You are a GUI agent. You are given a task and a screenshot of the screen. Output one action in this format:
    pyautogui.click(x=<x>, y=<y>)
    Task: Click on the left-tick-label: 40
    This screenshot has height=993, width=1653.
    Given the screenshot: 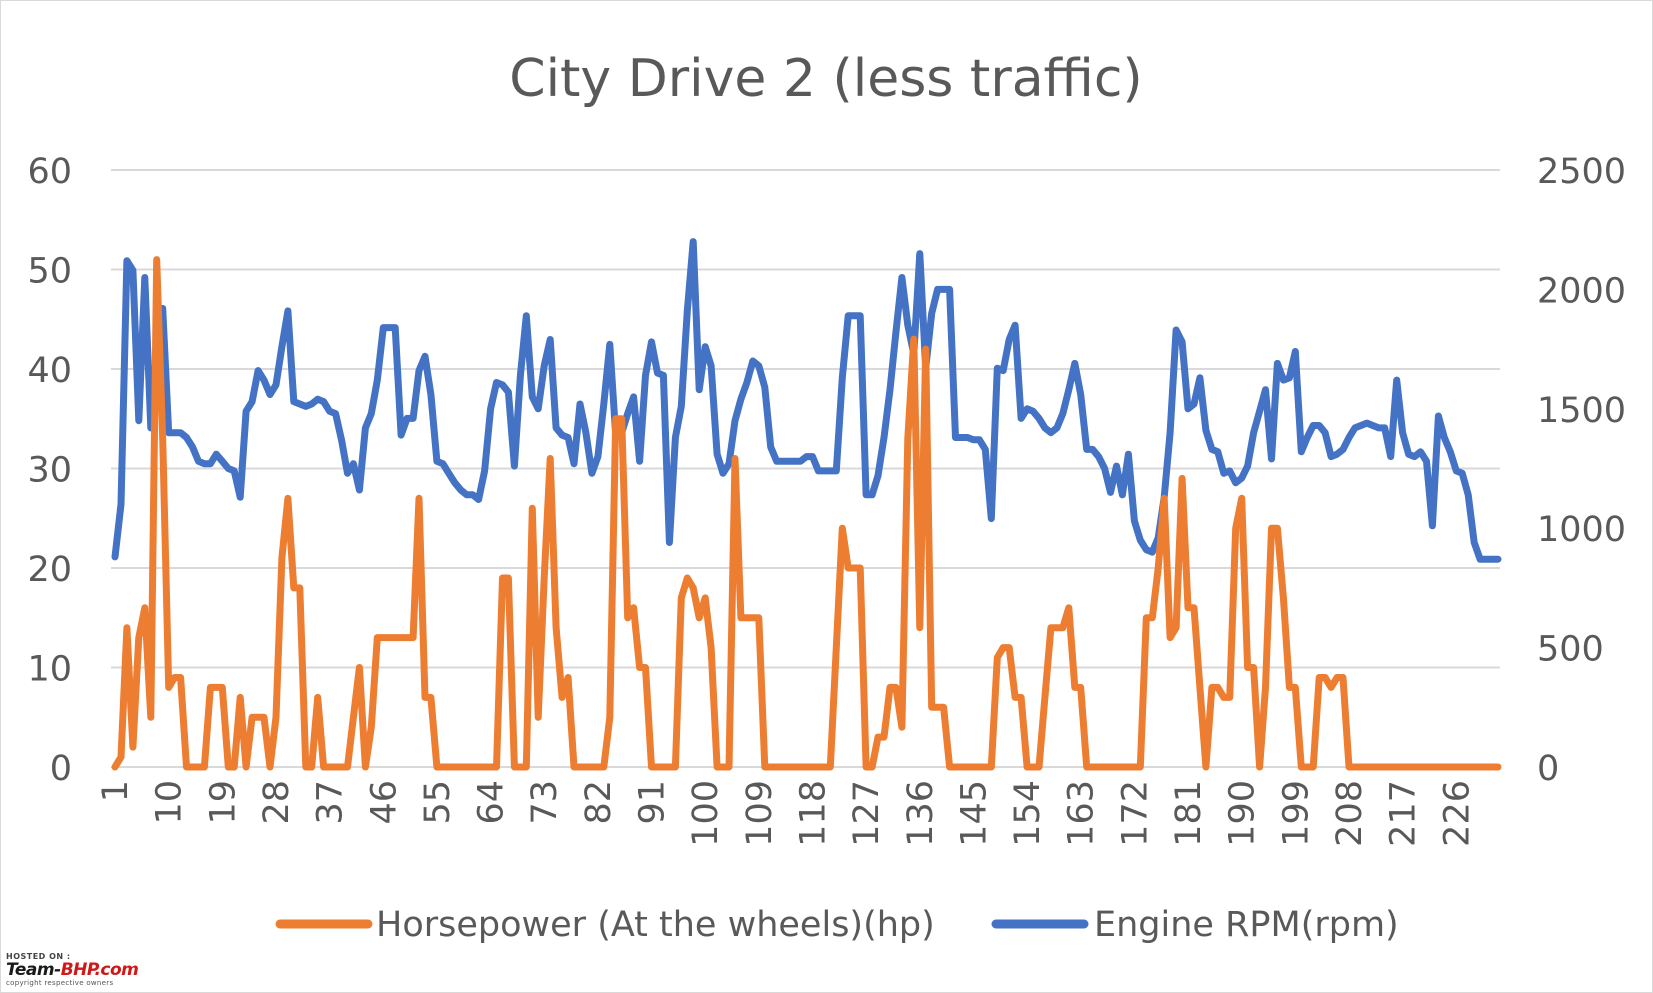 What is the action you would take?
    pyautogui.click(x=49, y=371)
    